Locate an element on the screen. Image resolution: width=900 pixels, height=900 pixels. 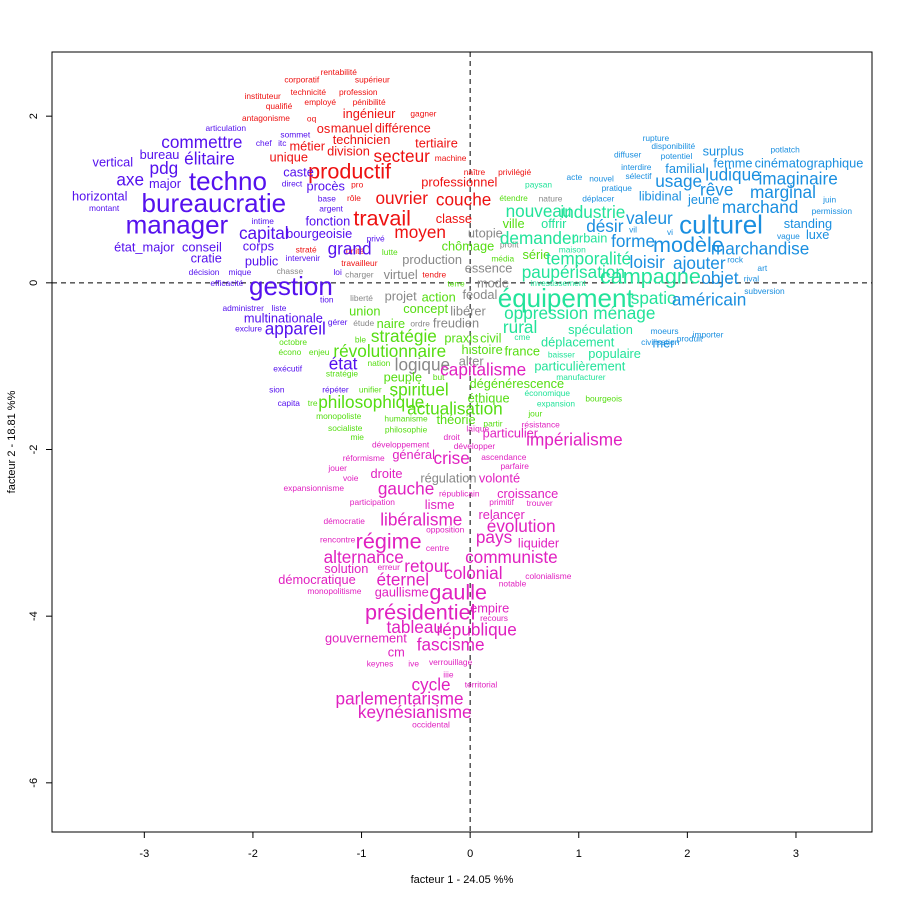
word-point: france is located at coordinates (522, 351).